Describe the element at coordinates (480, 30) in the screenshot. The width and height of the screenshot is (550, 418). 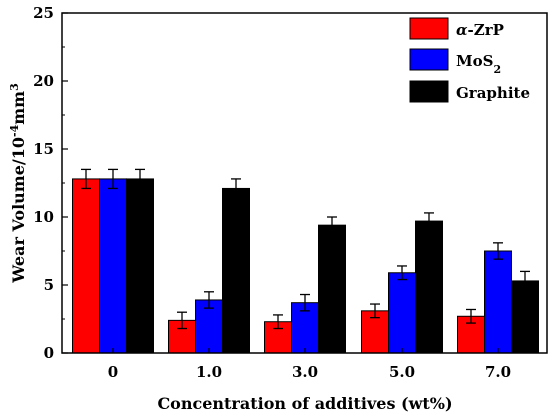
I see `legend-label-zrp: α-ZrP` at that location.